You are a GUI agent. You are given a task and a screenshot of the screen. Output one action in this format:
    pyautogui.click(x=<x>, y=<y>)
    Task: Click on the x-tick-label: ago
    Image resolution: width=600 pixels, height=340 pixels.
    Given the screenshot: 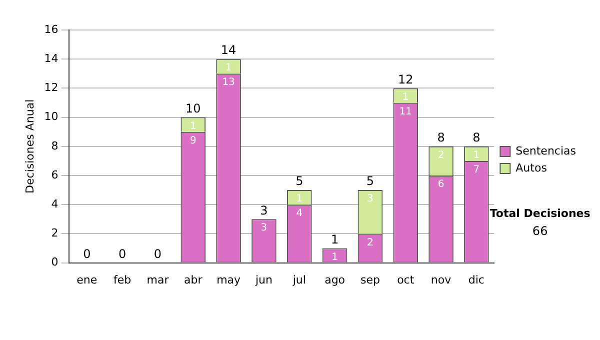 What is the action you would take?
    pyautogui.click(x=335, y=279)
    